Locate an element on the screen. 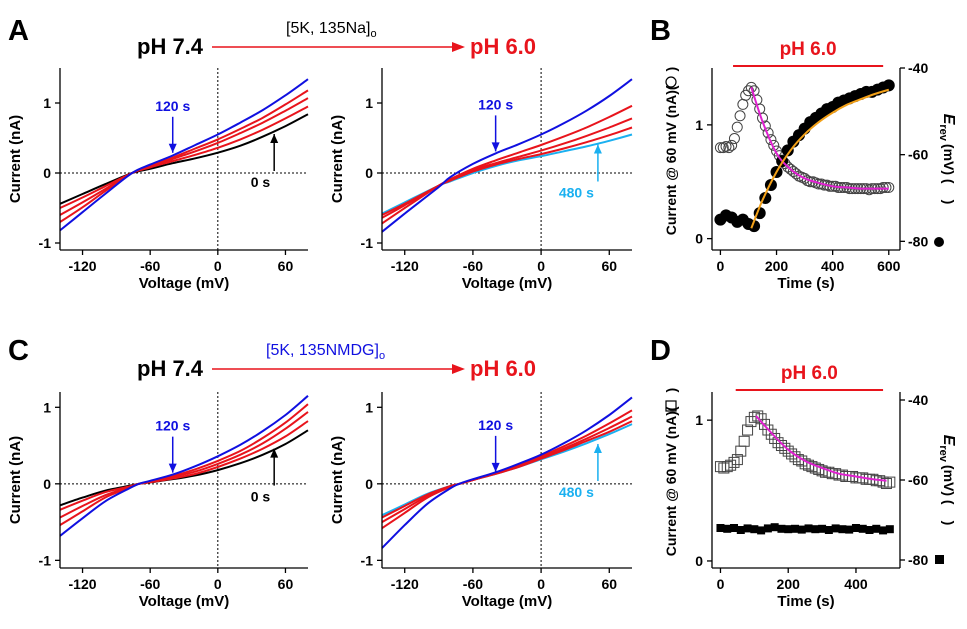  panel-c-solution-main: [5K, 135NMDG] is located at coordinates (322, 350).